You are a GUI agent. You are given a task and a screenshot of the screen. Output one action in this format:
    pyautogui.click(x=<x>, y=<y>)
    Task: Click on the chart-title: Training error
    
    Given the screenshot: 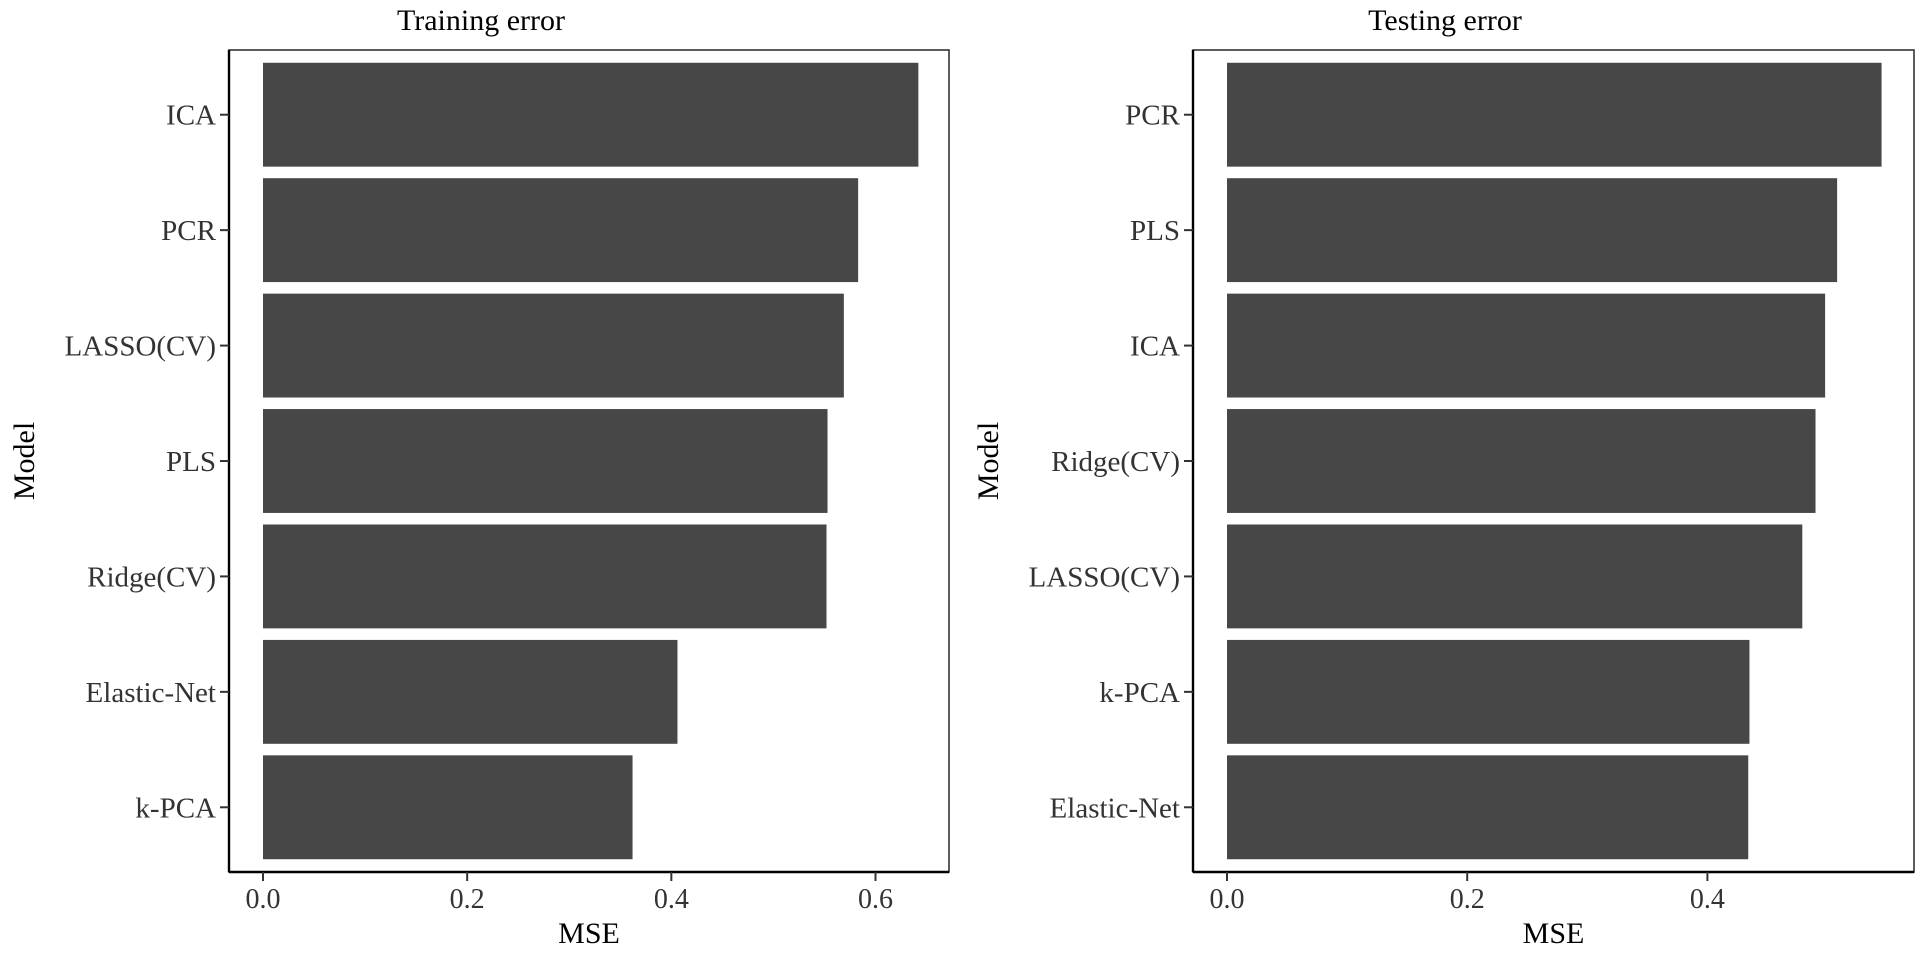 What is the action you would take?
    pyautogui.click(x=481, y=20)
    